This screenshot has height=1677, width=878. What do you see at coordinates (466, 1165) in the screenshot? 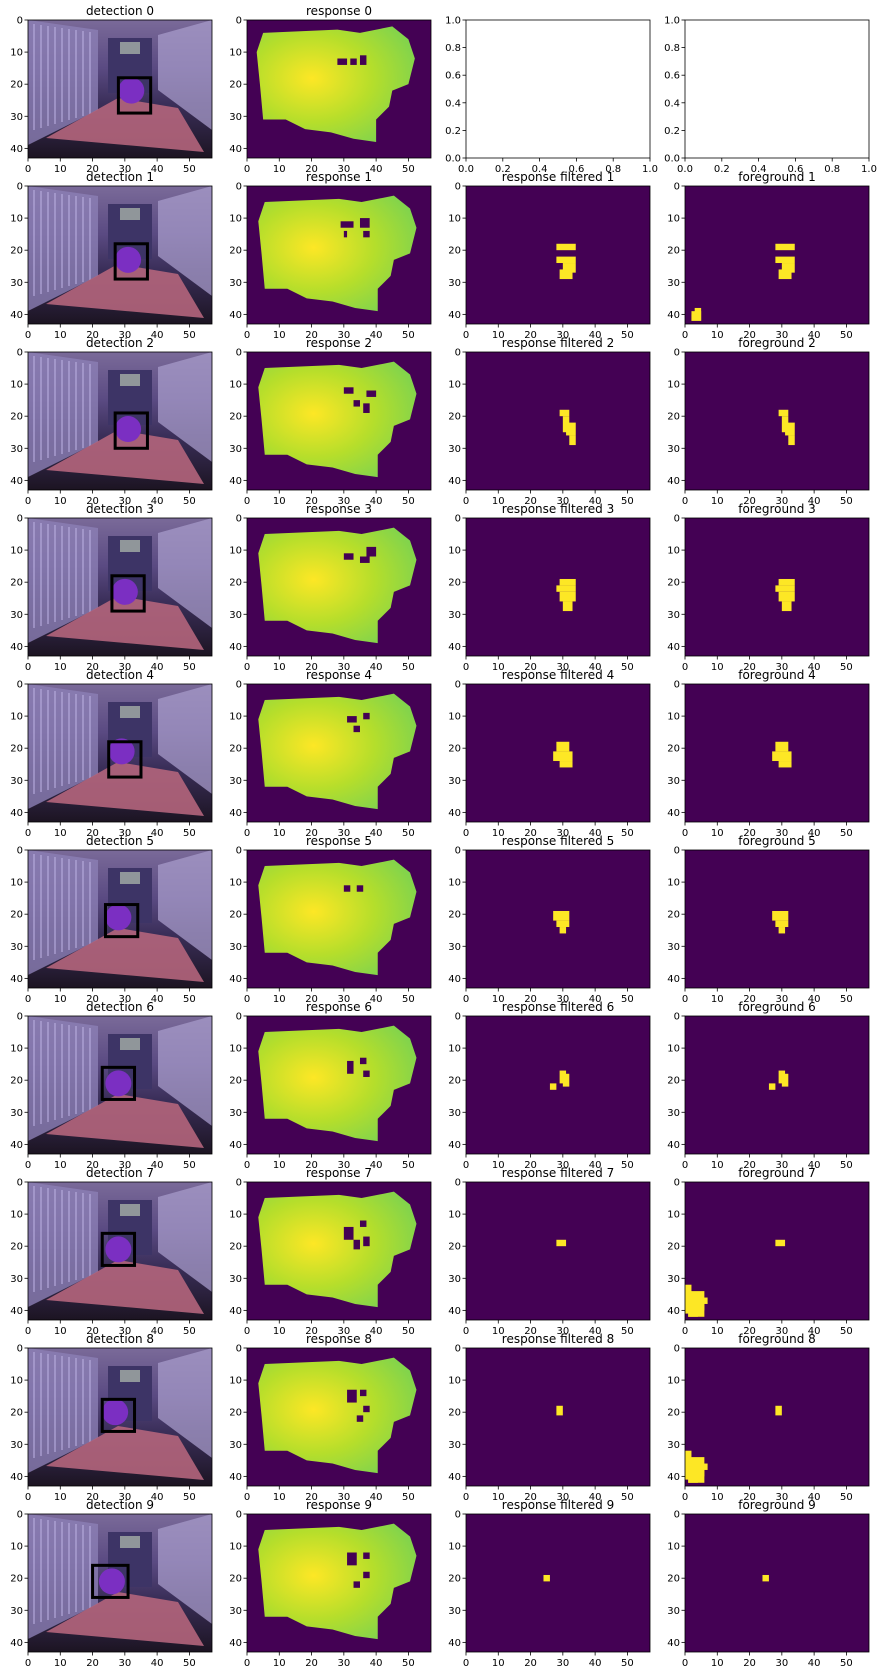
I see `filtered-xtick-label: 0` at bounding box center [466, 1165].